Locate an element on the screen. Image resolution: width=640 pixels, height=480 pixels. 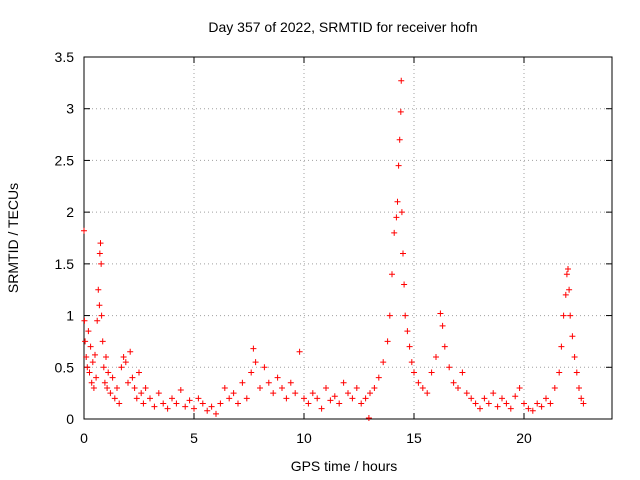
y-axis-label: SRMTID / TECUs is located at coordinates (13, 238).